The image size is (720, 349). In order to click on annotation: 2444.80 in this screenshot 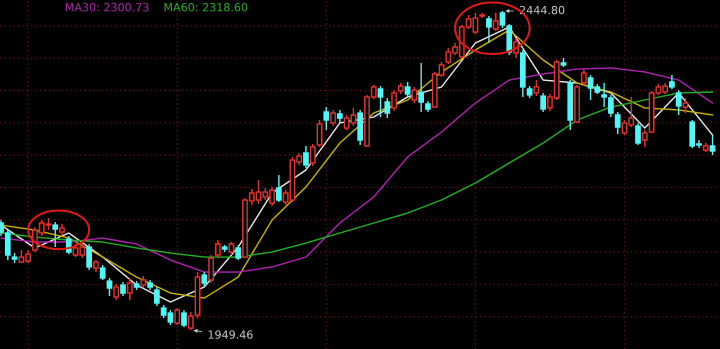, I will do `click(542, 10)`.